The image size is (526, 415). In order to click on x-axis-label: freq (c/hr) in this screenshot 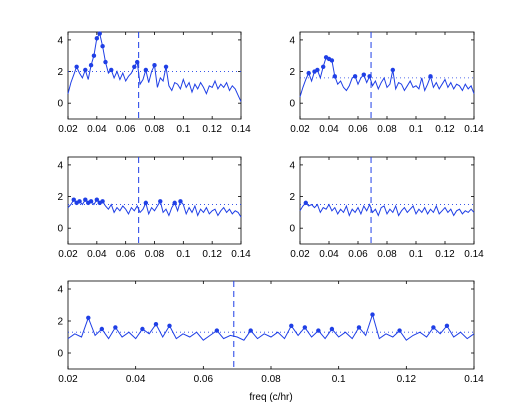, I will do `click(270, 397)`.